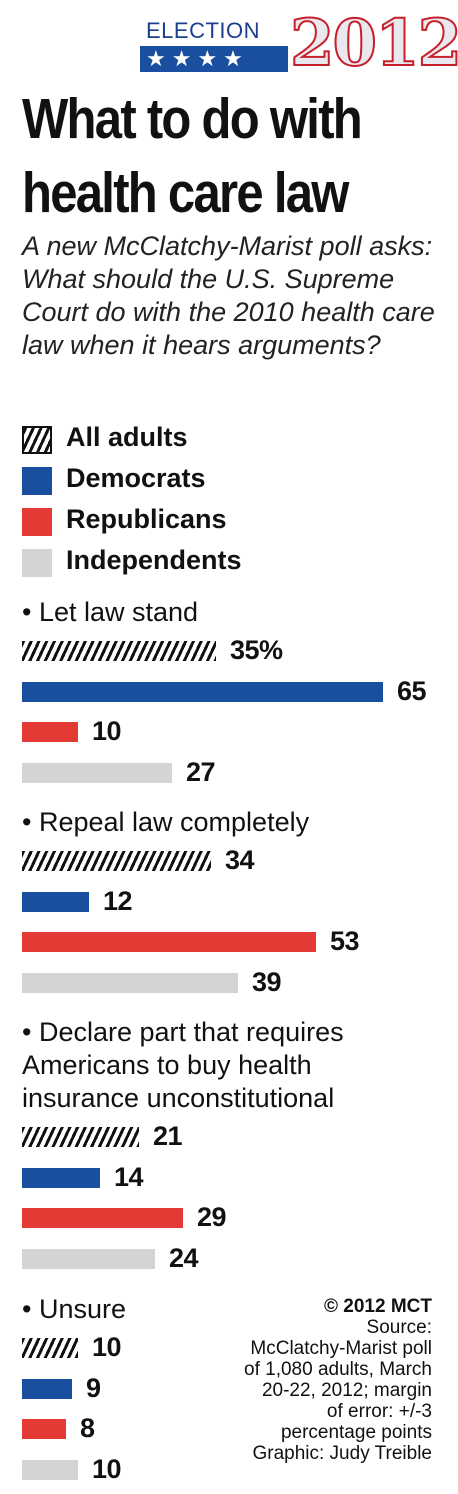  What do you see at coordinates (93, 1387) in the screenshot?
I see `value-label: 9` at bounding box center [93, 1387].